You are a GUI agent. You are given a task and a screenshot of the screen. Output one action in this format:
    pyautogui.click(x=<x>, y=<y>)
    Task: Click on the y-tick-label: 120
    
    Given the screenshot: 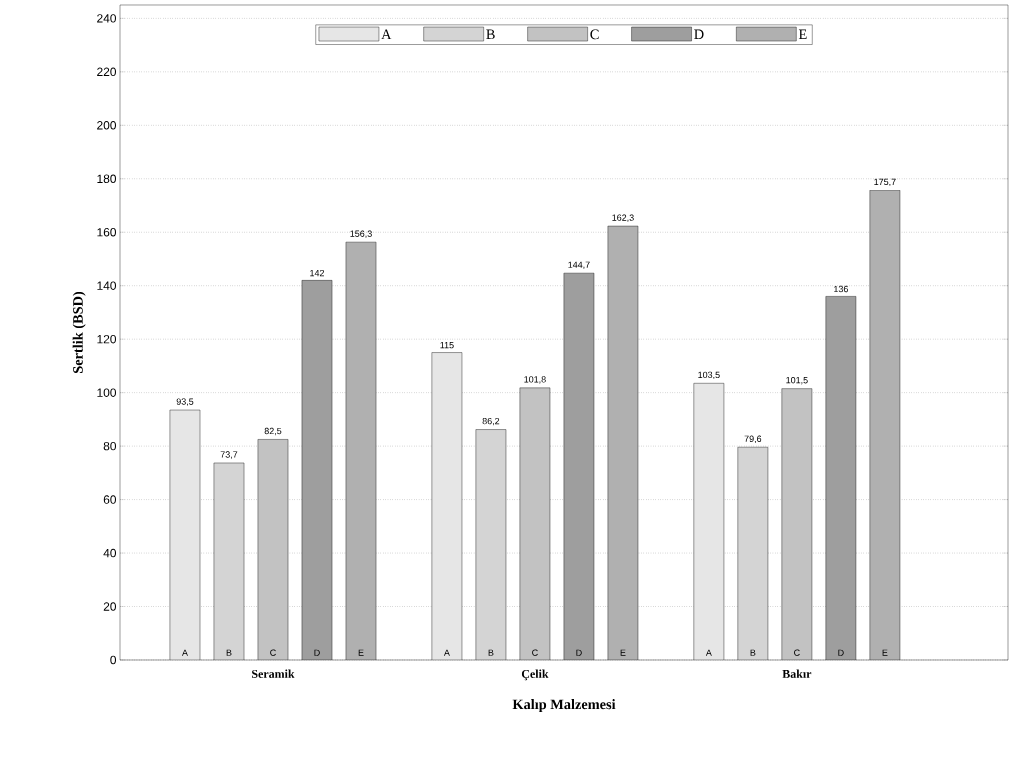 What is the action you would take?
    pyautogui.click(x=107, y=339)
    